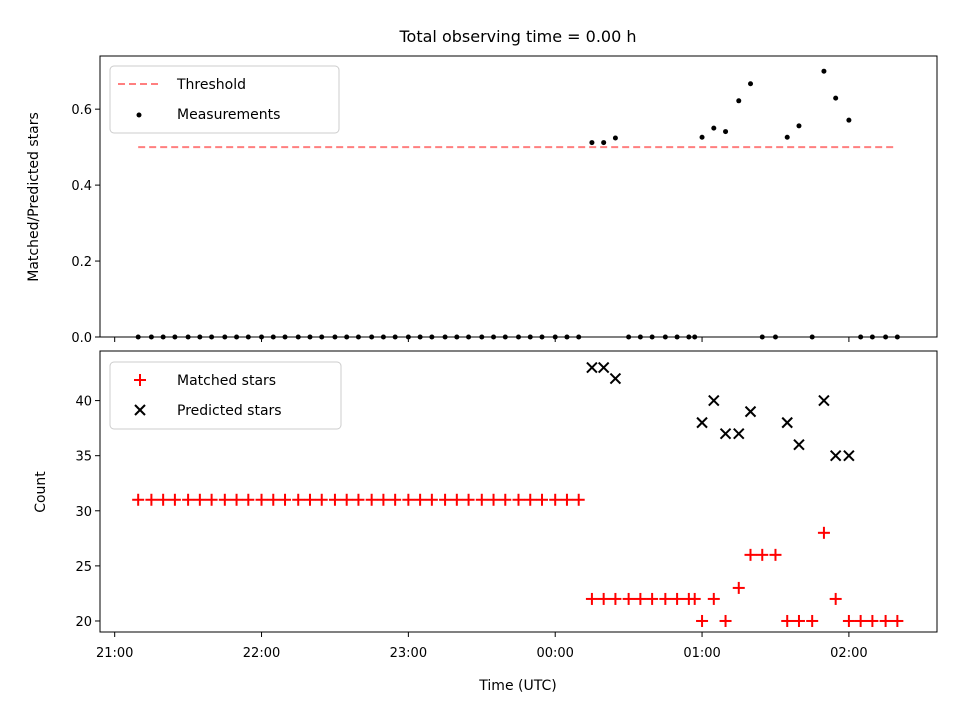 The height and width of the screenshot is (720, 960). I want to click on predicted-legend-swatch, so click(140, 410).